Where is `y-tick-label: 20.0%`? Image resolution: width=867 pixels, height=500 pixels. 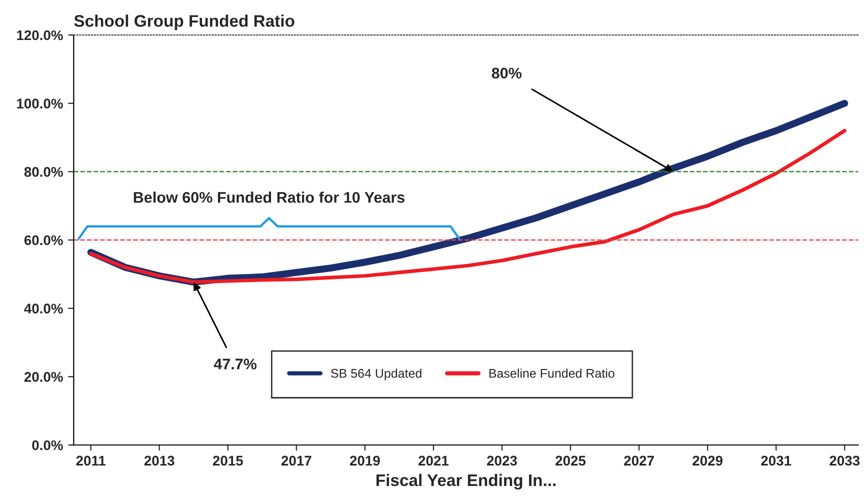
y-tick-label: 20.0% is located at coordinates (43, 377).